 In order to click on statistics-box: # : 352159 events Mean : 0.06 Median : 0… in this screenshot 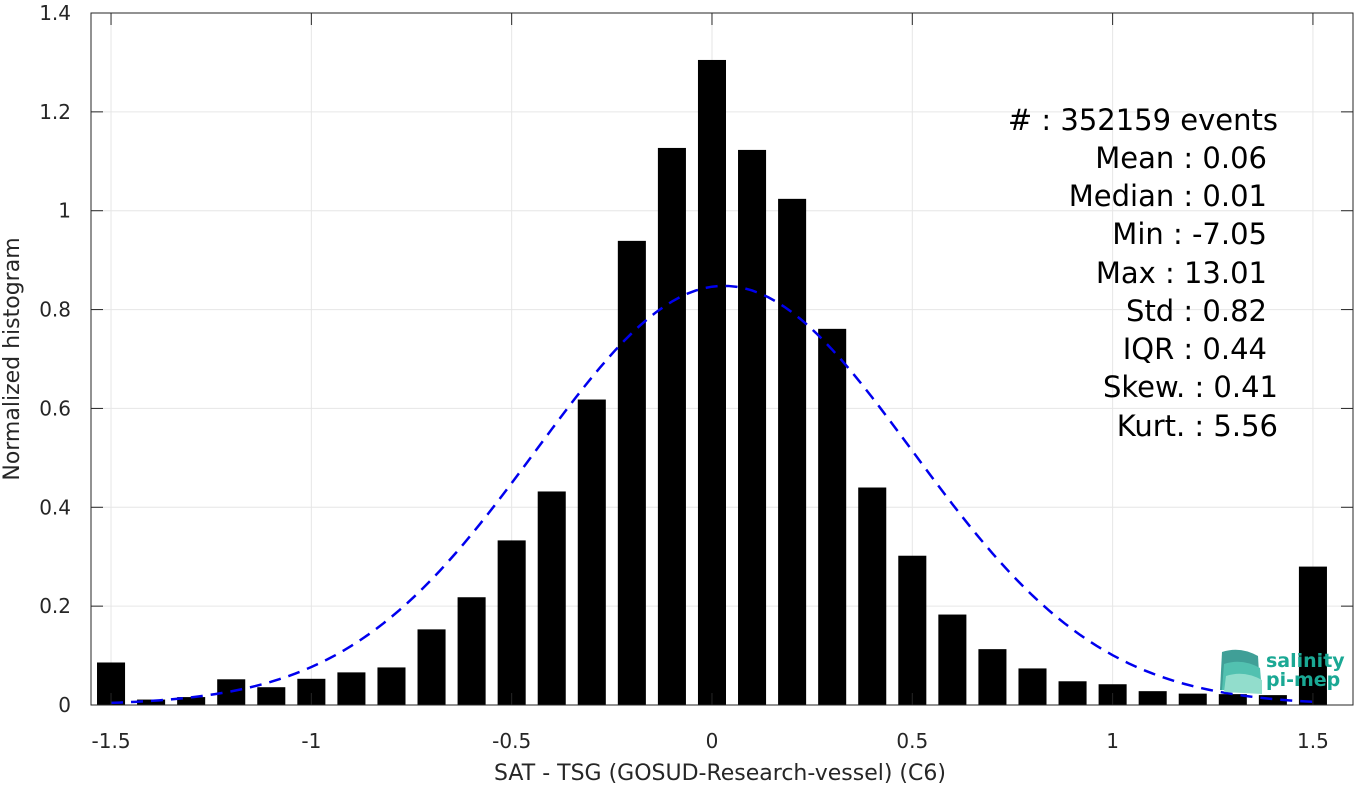, I will do `click(1143, 273)`.